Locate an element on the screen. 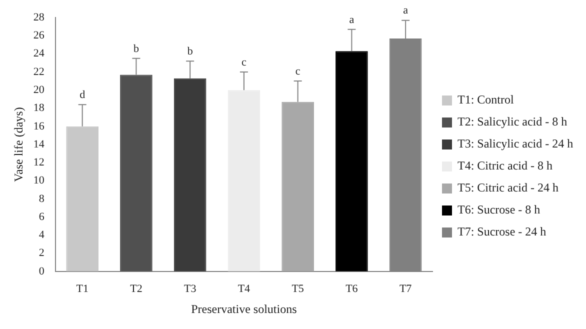 This screenshot has height=329, width=586. annotation: d is located at coordinates (83, 95).